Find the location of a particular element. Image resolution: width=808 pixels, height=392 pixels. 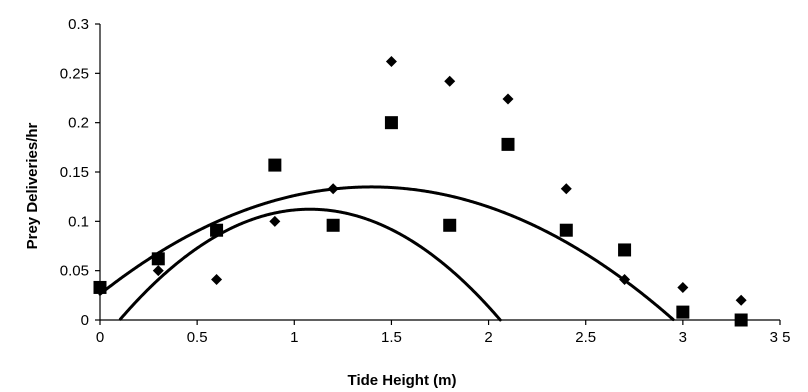

x-tick-label: 1.5 is located at coordinates (391, 337).